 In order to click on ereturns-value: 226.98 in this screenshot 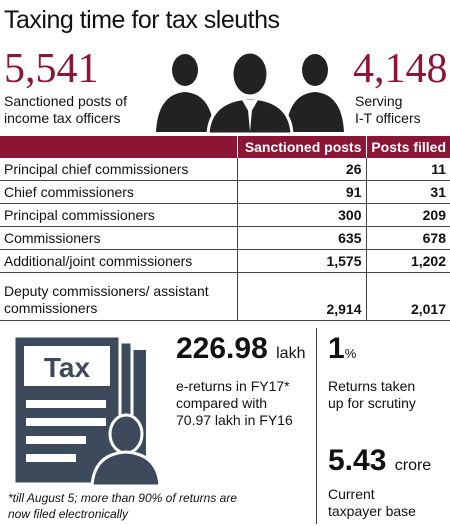, I will do `click(222, 348)`.